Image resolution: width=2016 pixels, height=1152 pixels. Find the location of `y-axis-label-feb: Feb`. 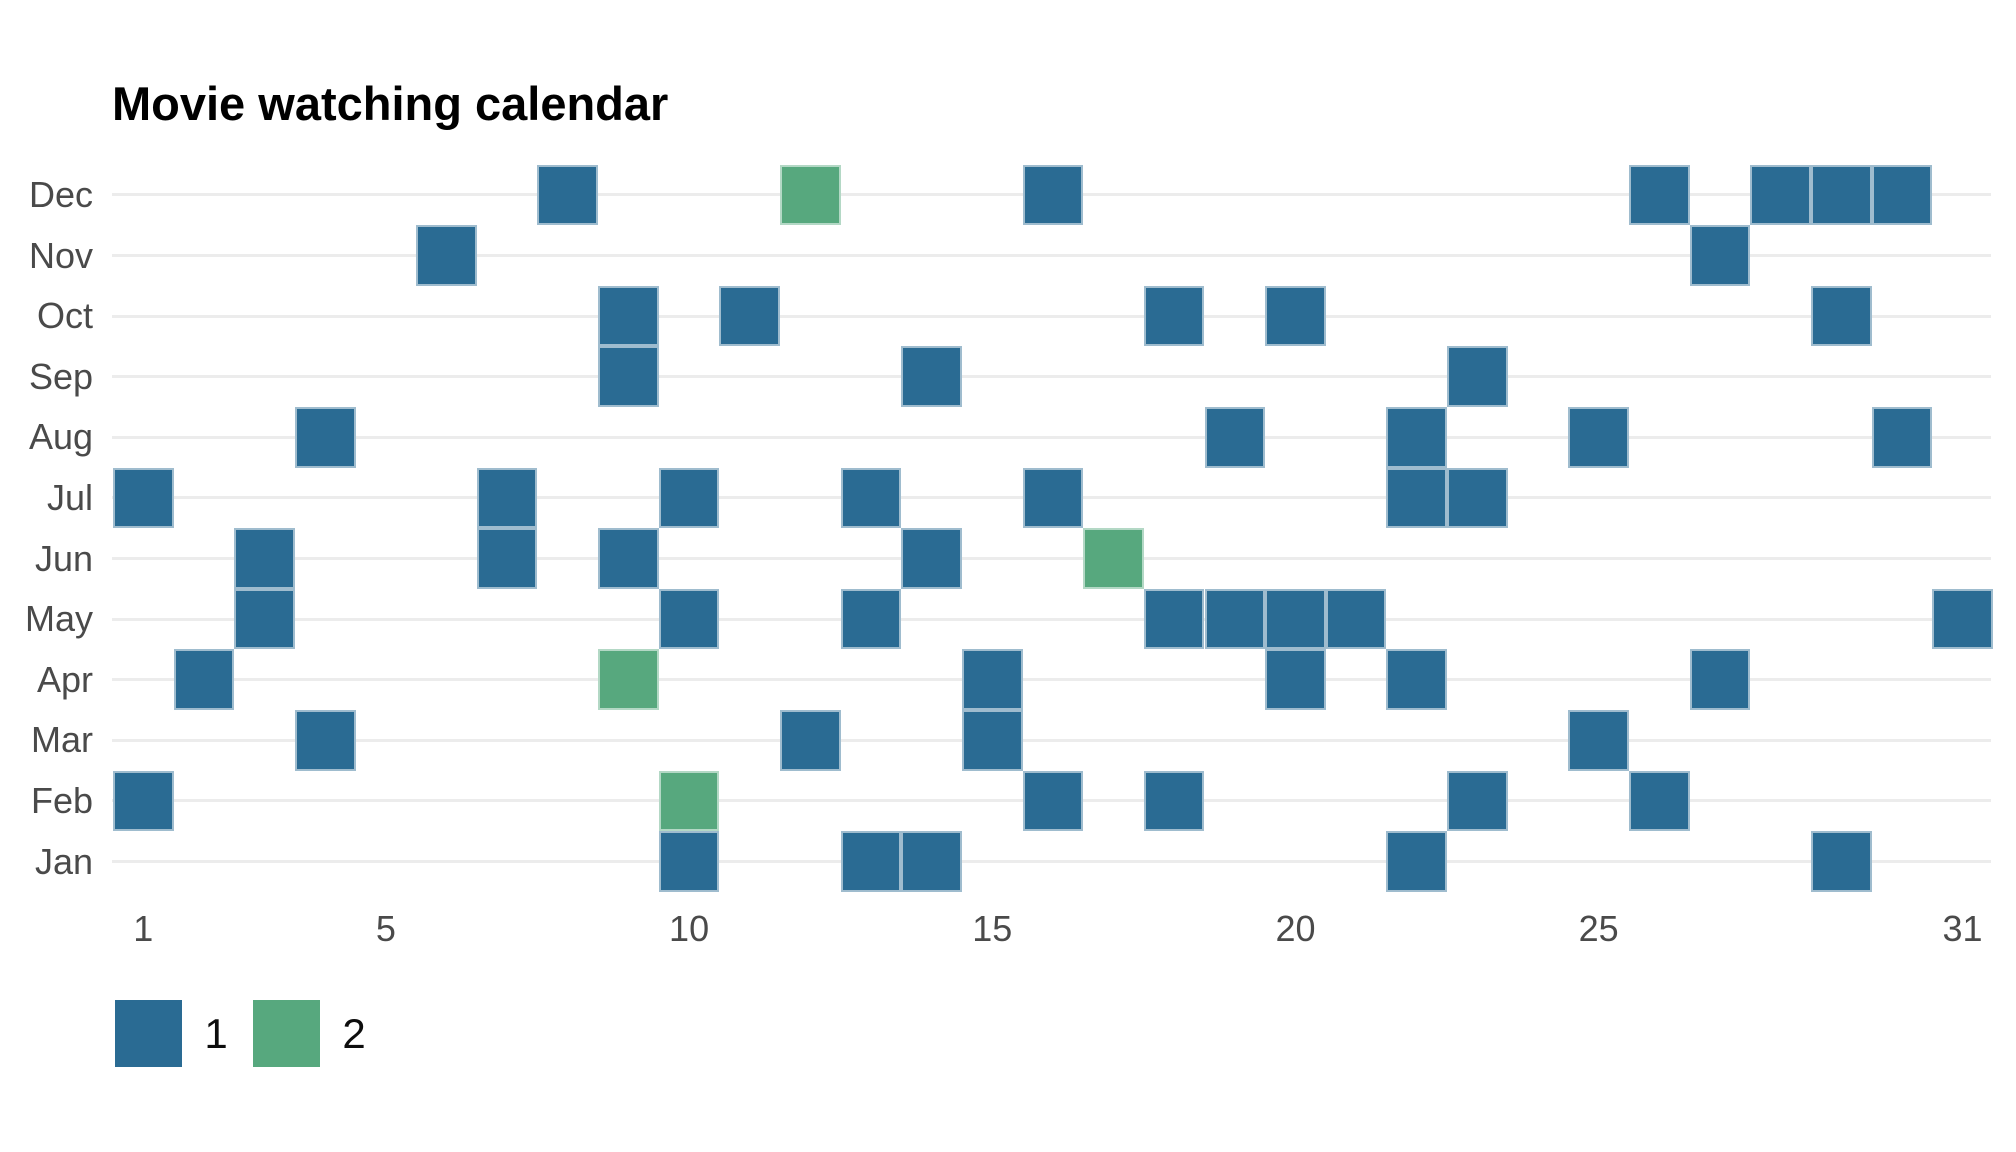

y-axis-label-feb: Feb is located at coordinates (61, 800).